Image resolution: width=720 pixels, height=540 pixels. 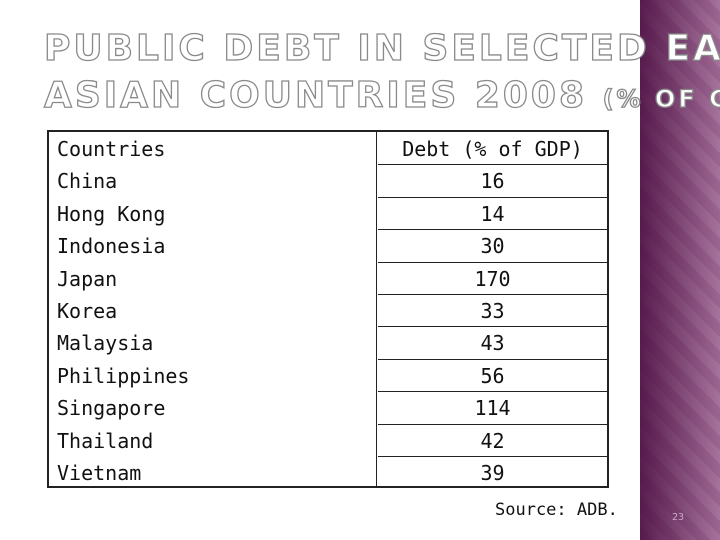 What do you see at coordinates (87, 278) in the screenshot?
I see `table-cell: Japan` at bounding box center [87, 278].